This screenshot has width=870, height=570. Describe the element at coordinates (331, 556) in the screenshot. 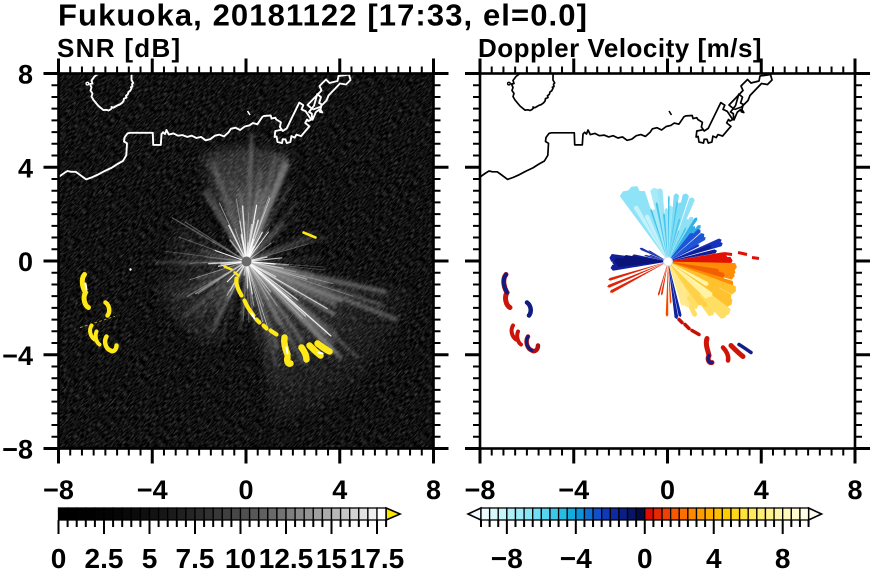

I see `svg-text: 15` at that location.